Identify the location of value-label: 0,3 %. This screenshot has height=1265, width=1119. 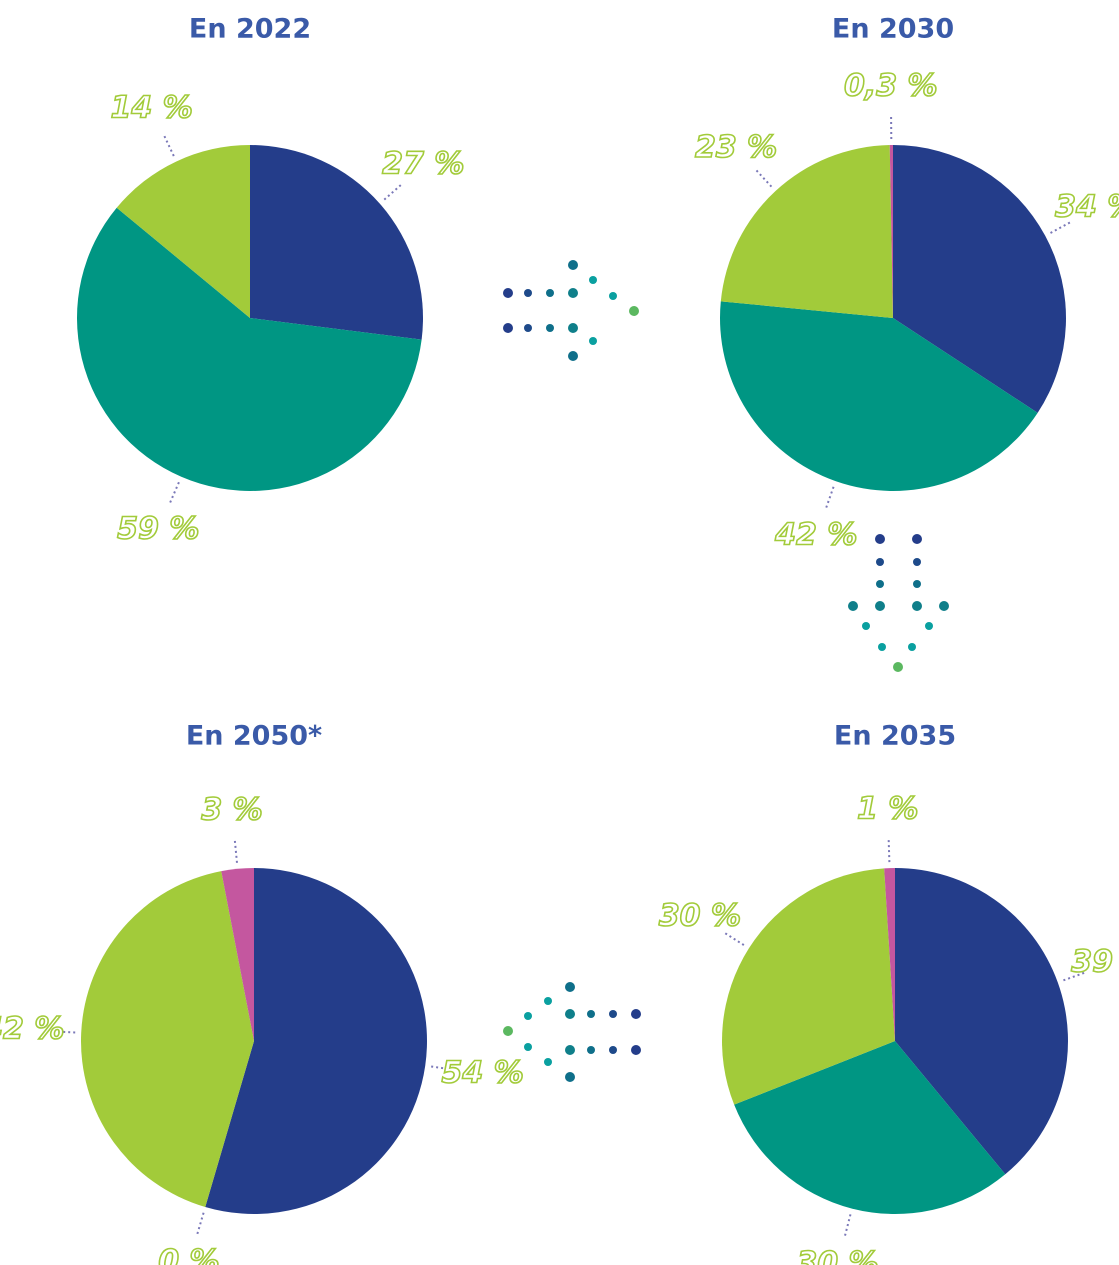
(891, 86).